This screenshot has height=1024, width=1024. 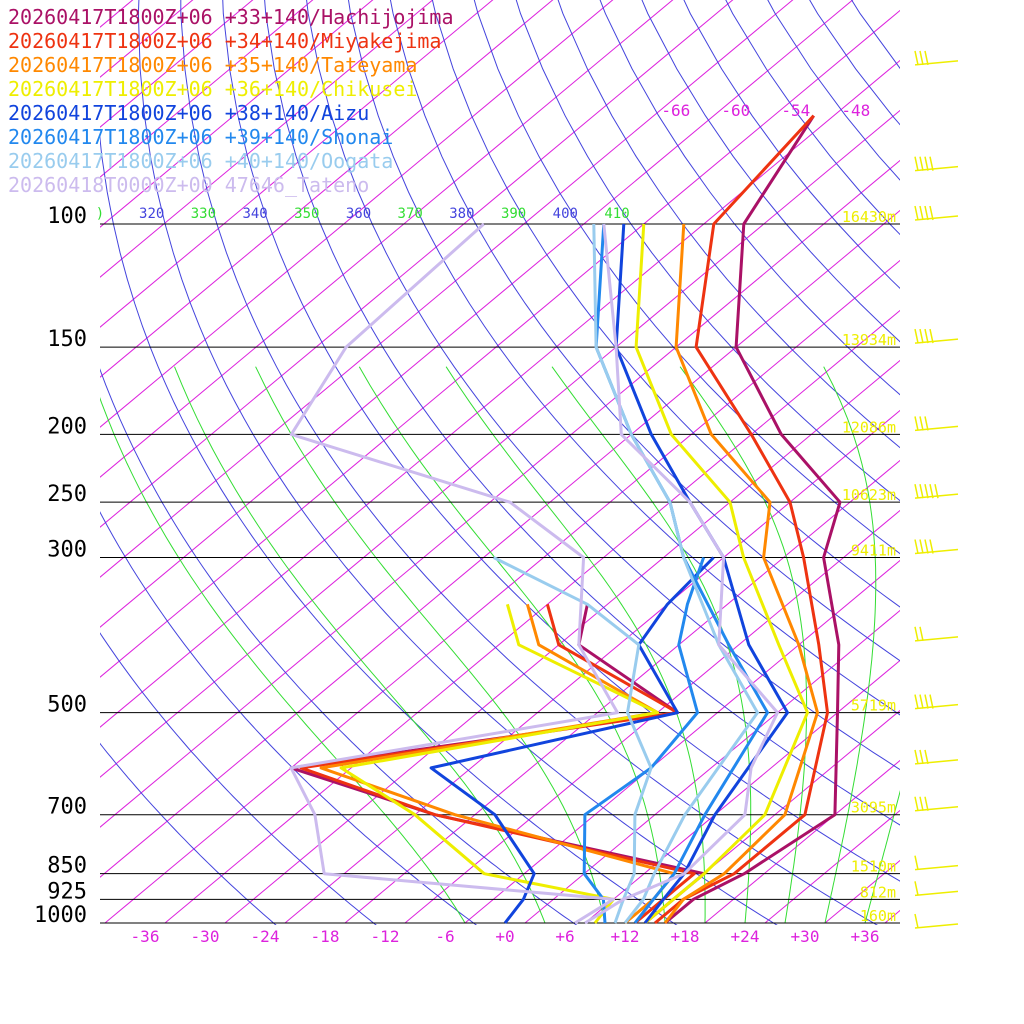 I want to click on theta-label: 400, so click(x=565, y=214).